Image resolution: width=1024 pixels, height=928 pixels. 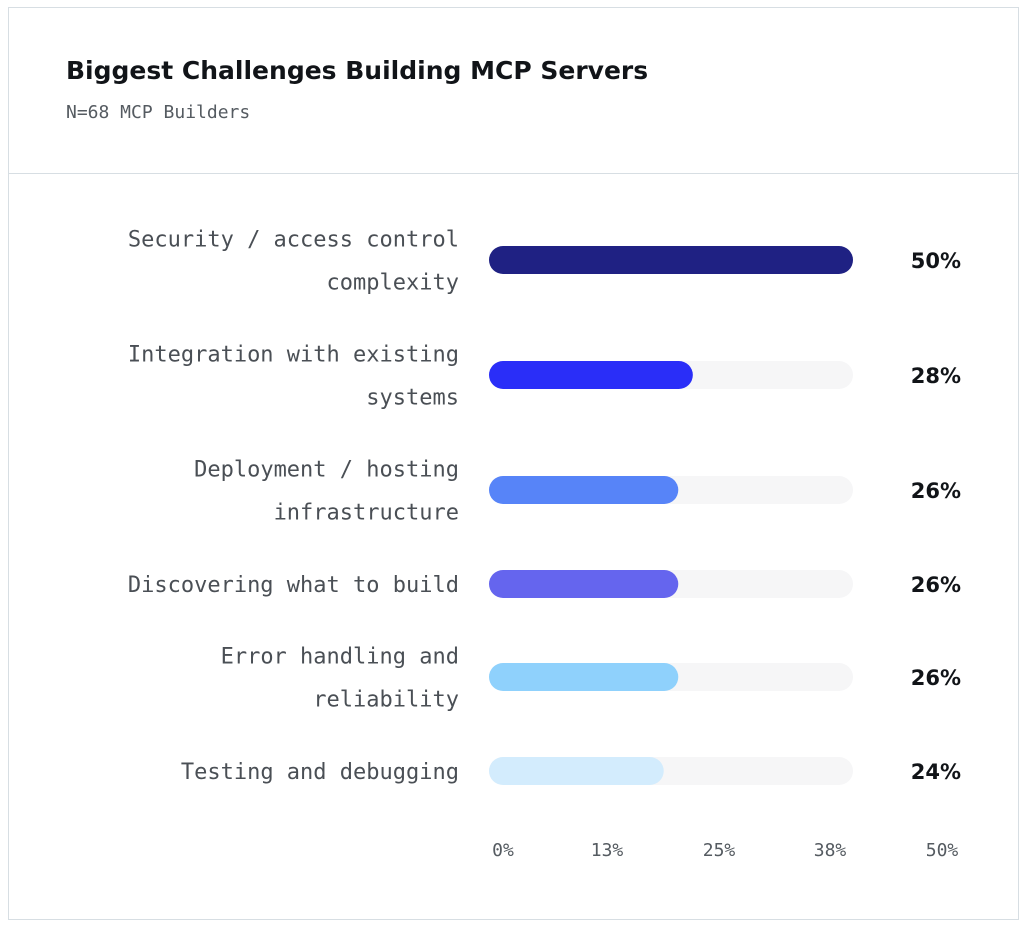 What do you see at coordinates (607, 850) in the screenshot?
I see `x-tick-label: 13%` at bounding box center [607, 850].